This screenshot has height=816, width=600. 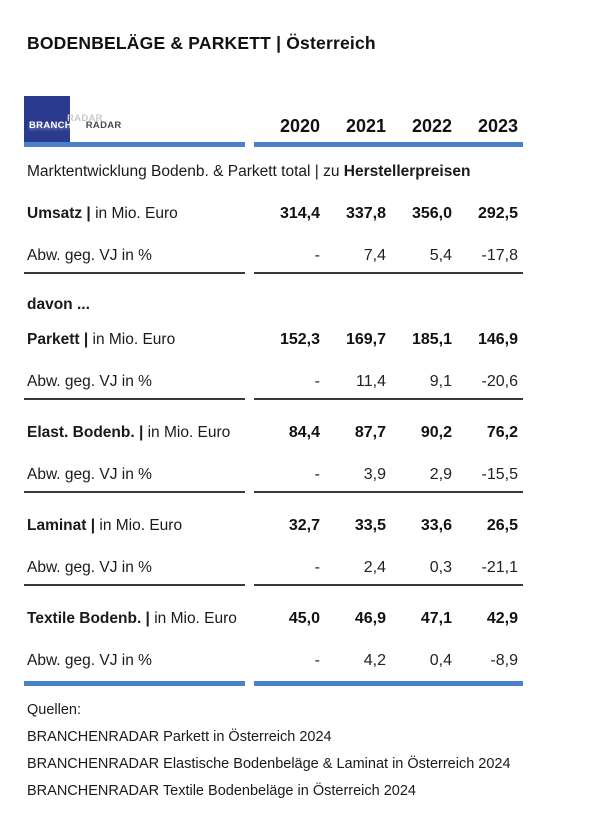 I want to click on value-cell: 76,2, so click(x=502, y=432).